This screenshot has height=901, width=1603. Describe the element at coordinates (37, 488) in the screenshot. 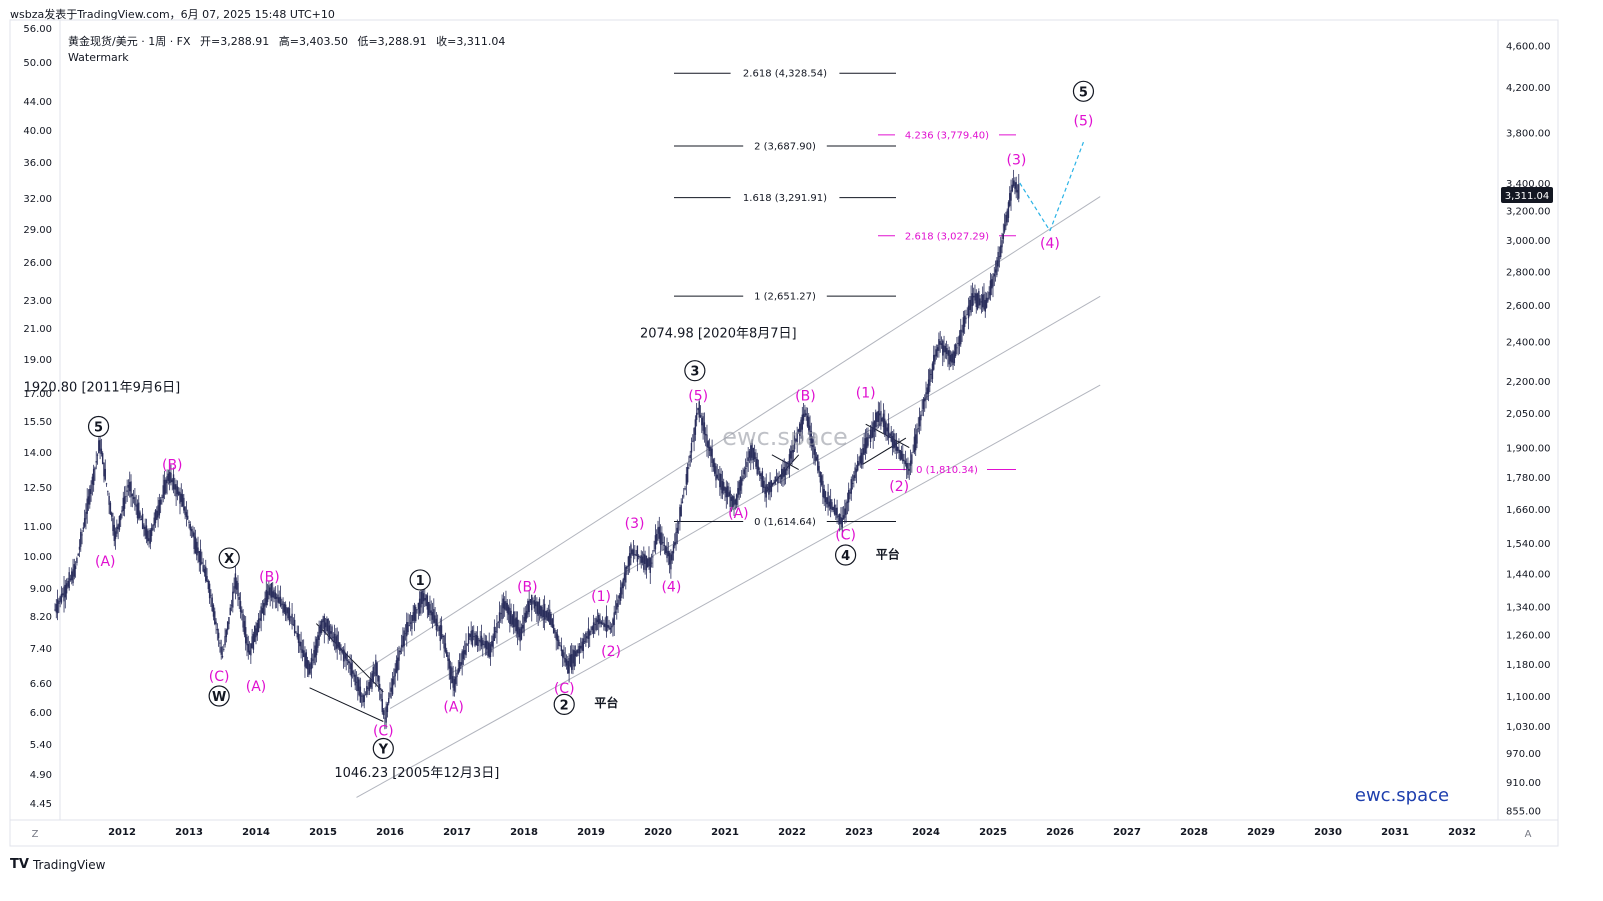

I see `left-axis-tick: 12.50` at that location.